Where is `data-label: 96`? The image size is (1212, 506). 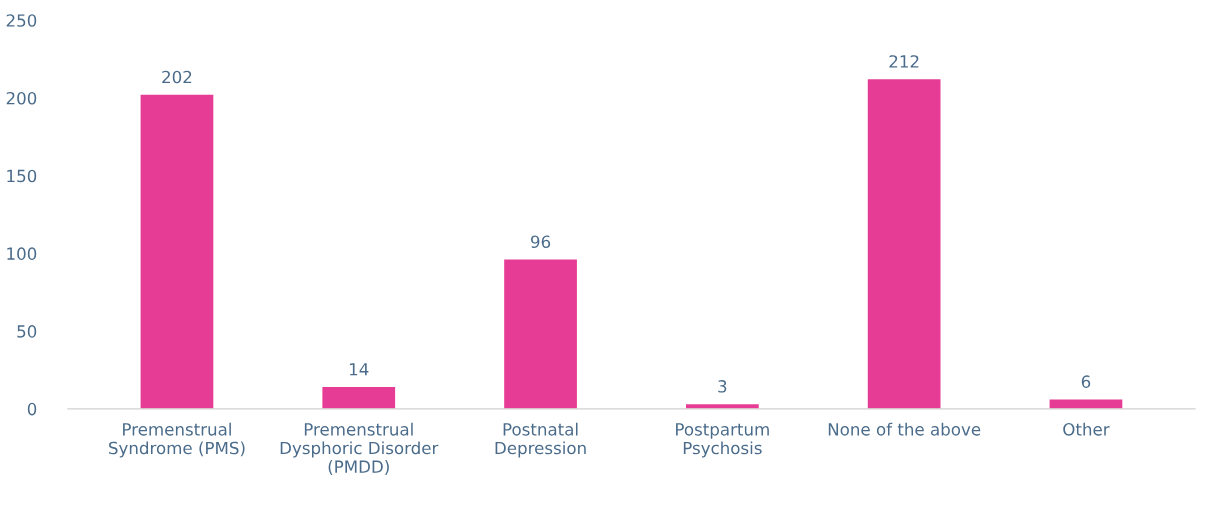
data-label: 96 is located at coordinates (541, 242).